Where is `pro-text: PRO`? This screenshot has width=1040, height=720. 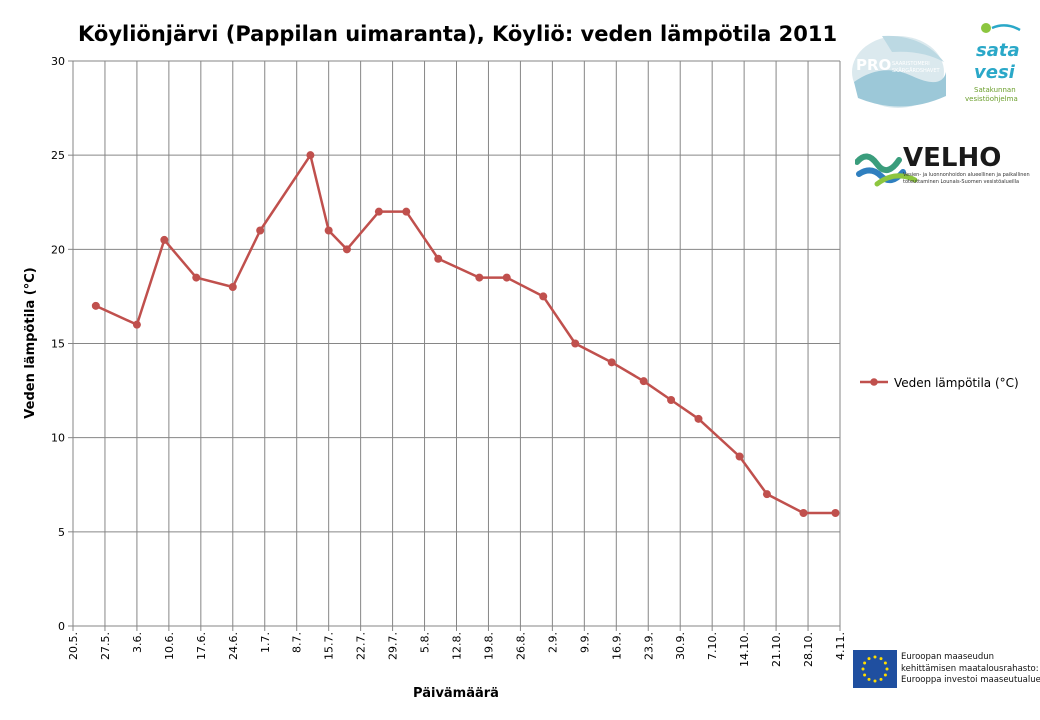
pro-text: PRO is located at coordinates (873, 65).